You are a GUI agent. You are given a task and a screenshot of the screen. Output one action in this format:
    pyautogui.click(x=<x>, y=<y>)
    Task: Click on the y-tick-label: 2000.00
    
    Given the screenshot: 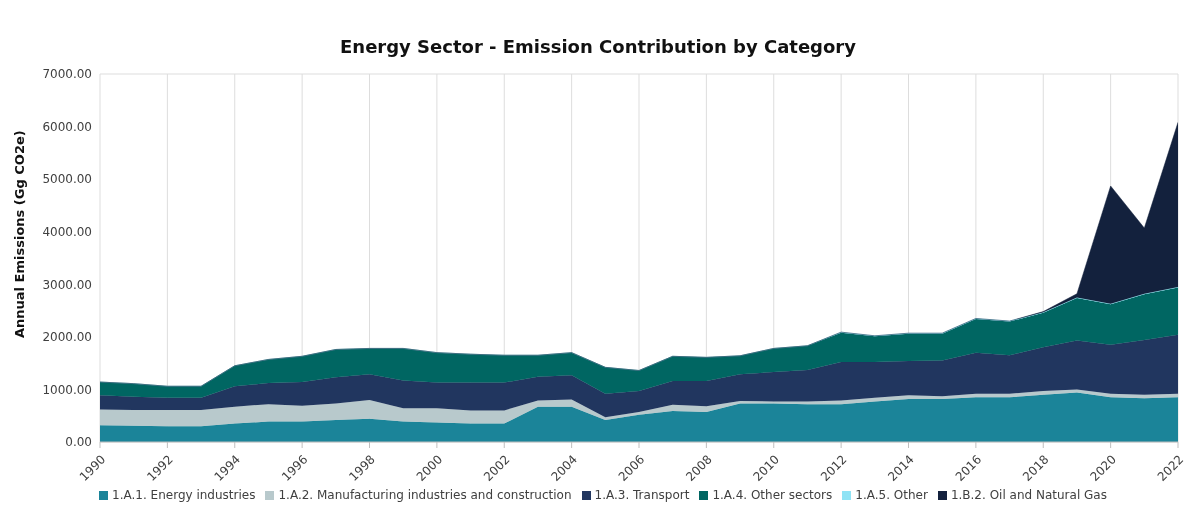 What is the action you would take?
    pyautogui.click(x=67, y=337)
    